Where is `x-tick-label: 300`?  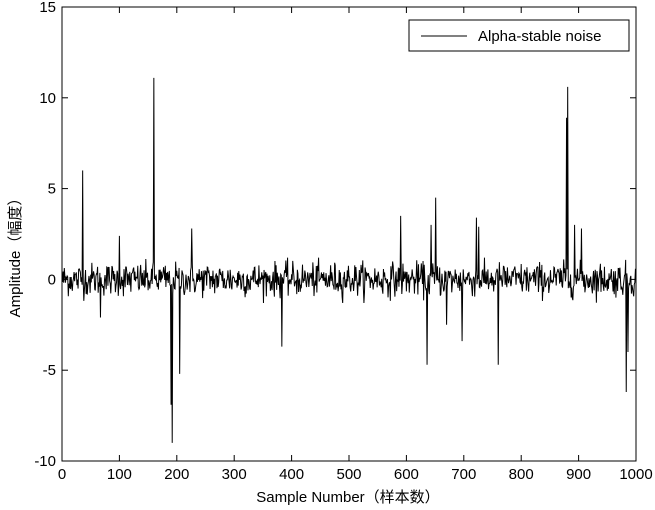 x-tick-label: 300 is located at coordinates (234, 474).